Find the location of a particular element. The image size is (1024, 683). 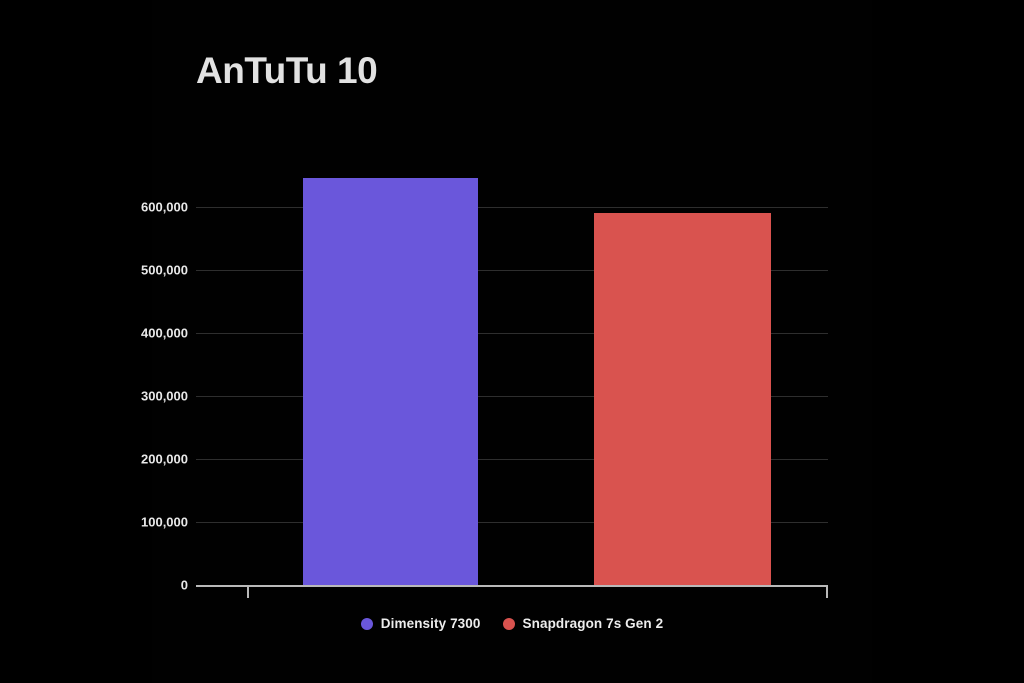

legend-item-2: Snapdragon 7s Gen 2 is located at coordinates (583, 623).